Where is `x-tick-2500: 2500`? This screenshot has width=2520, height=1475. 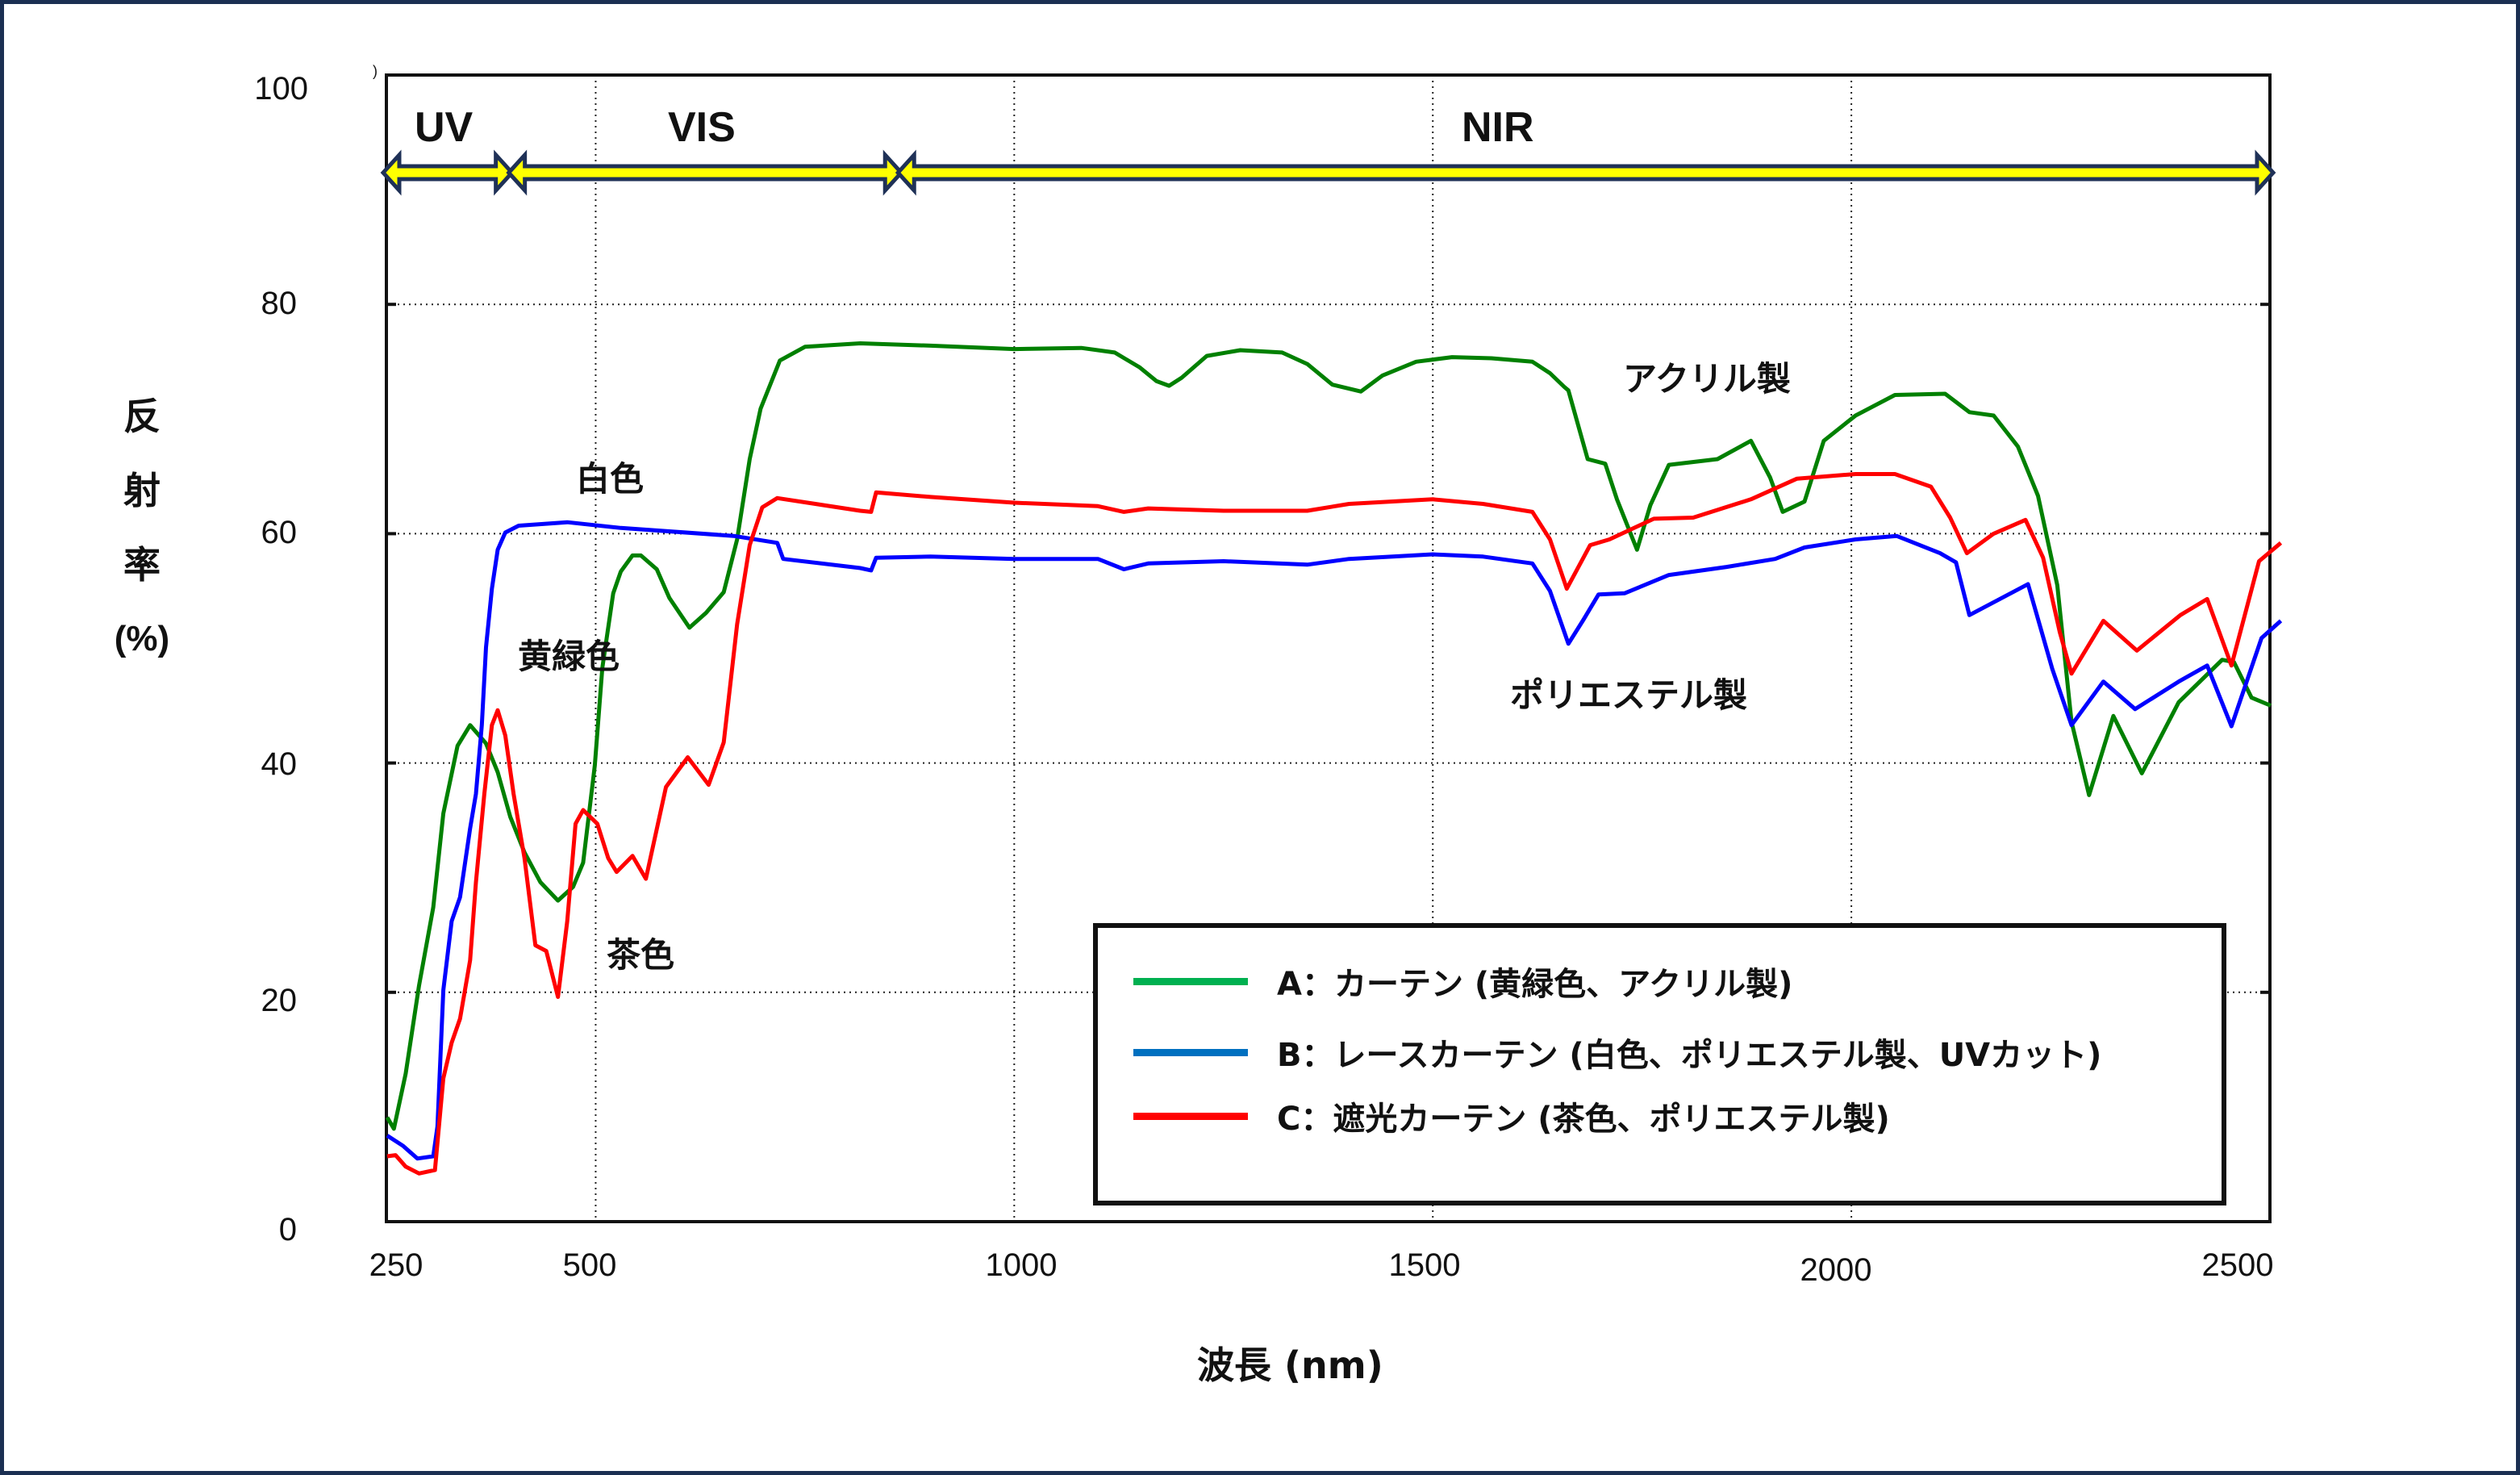
x-tick-2500: 2500 is located at coordinates (2237, 1265).